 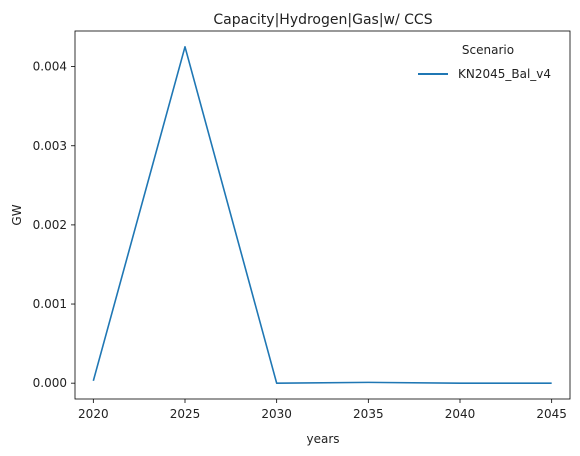 I want to click on chart-title: Capacity|Hydrogen|Gas|w/ CCS, so click(x=322, y=20).